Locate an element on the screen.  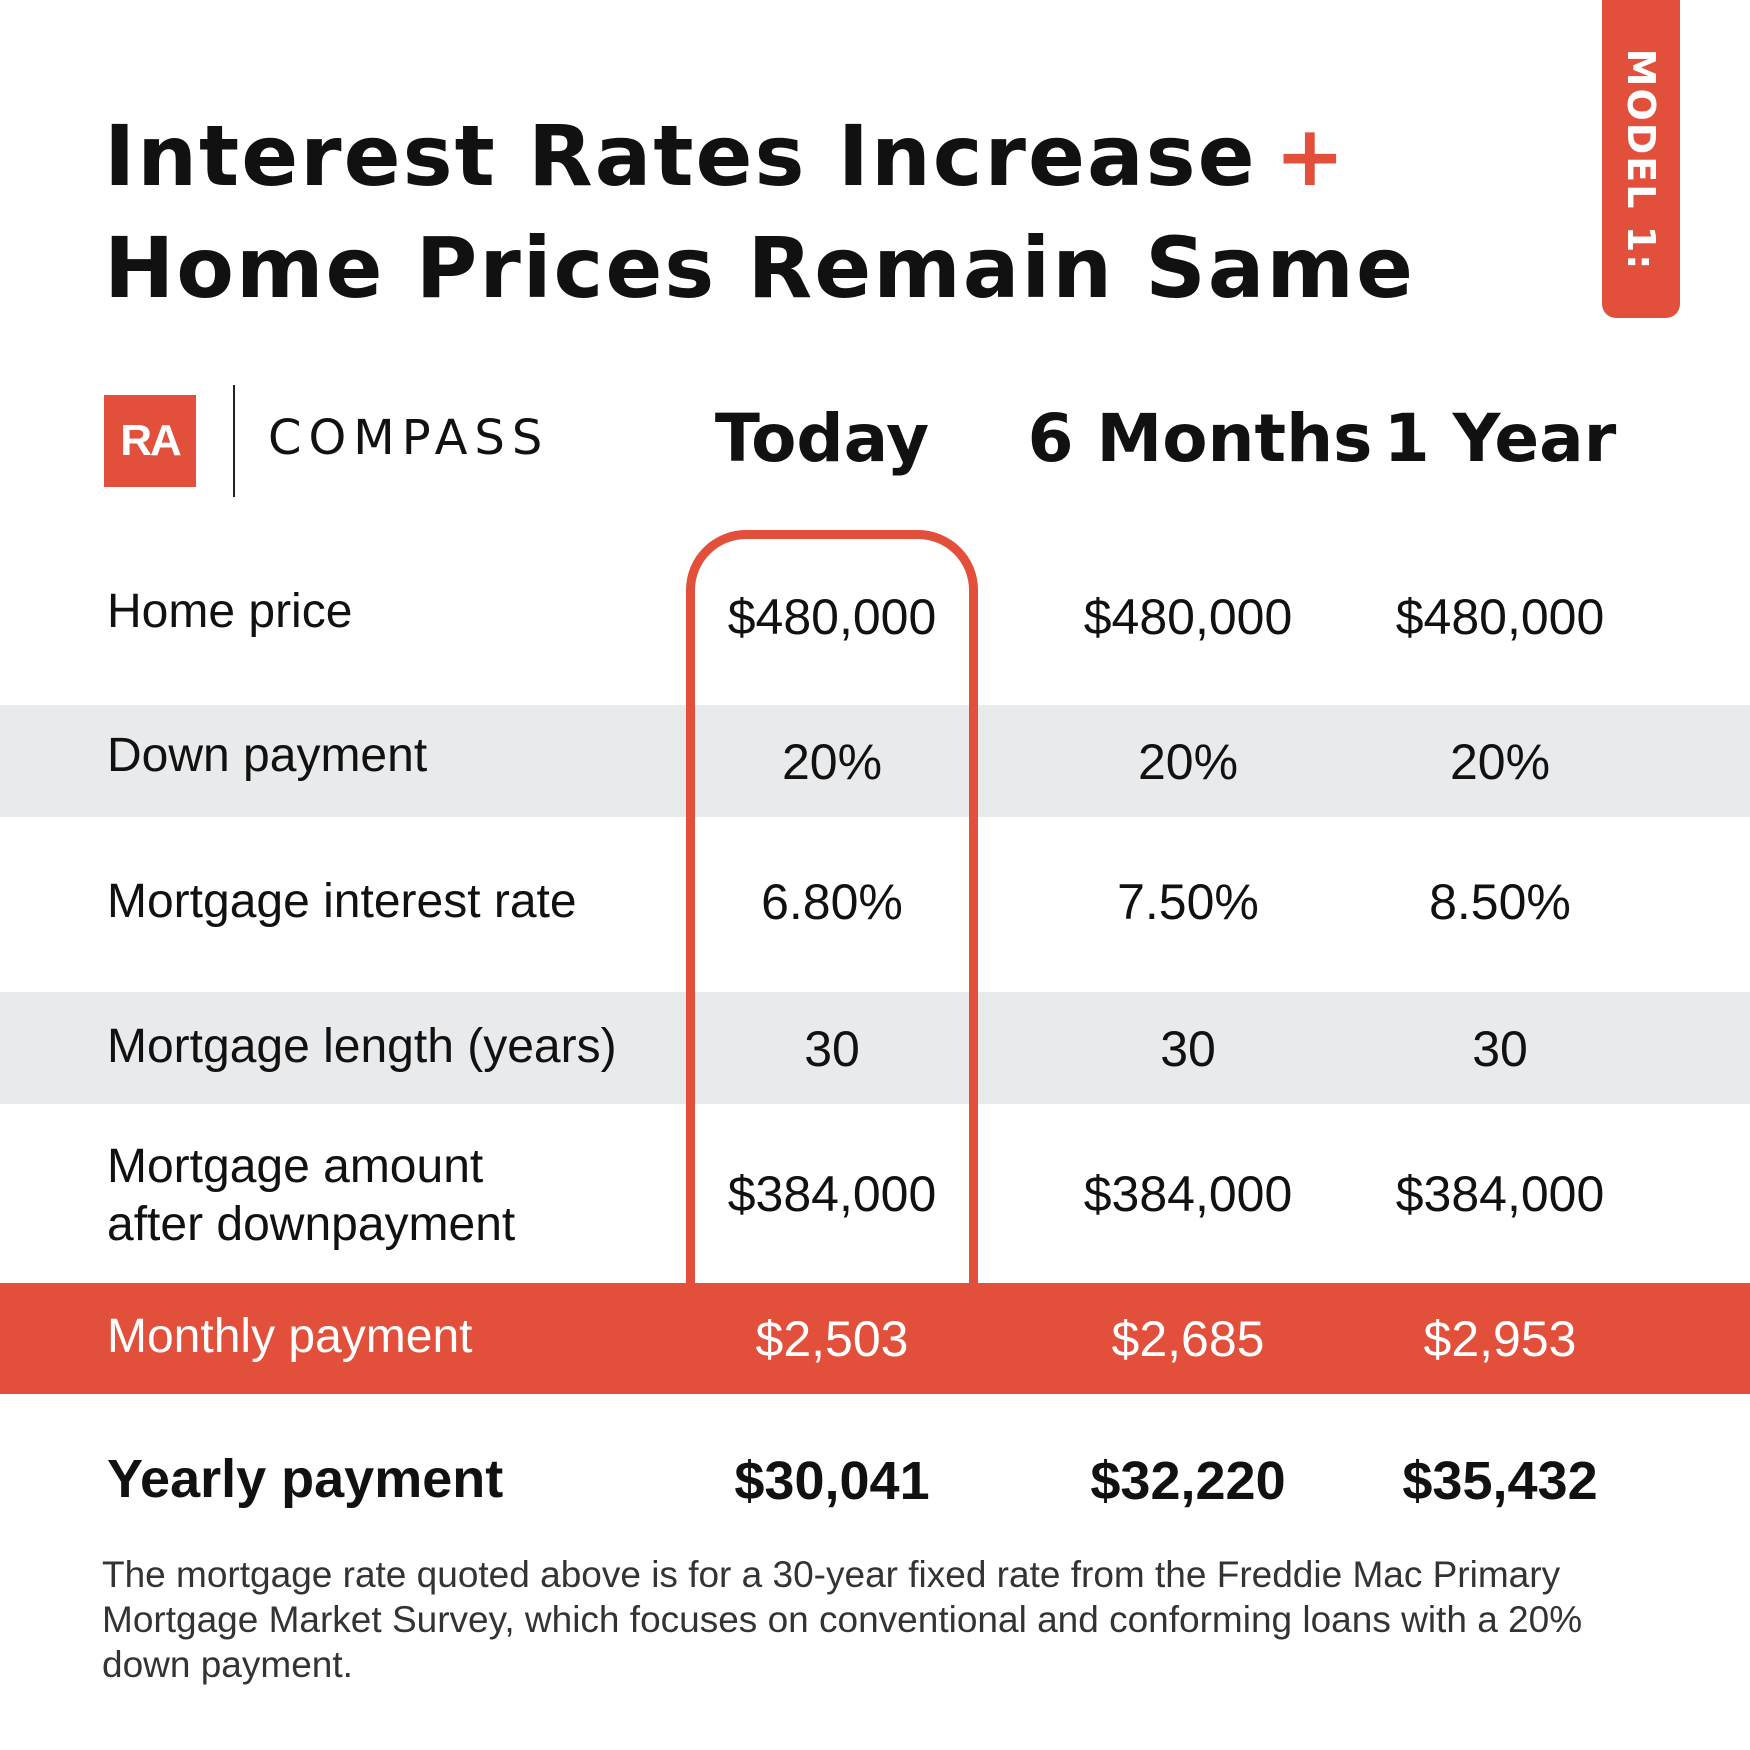
value-6-months: $32,220 is located at coordinates (1188, 1481).